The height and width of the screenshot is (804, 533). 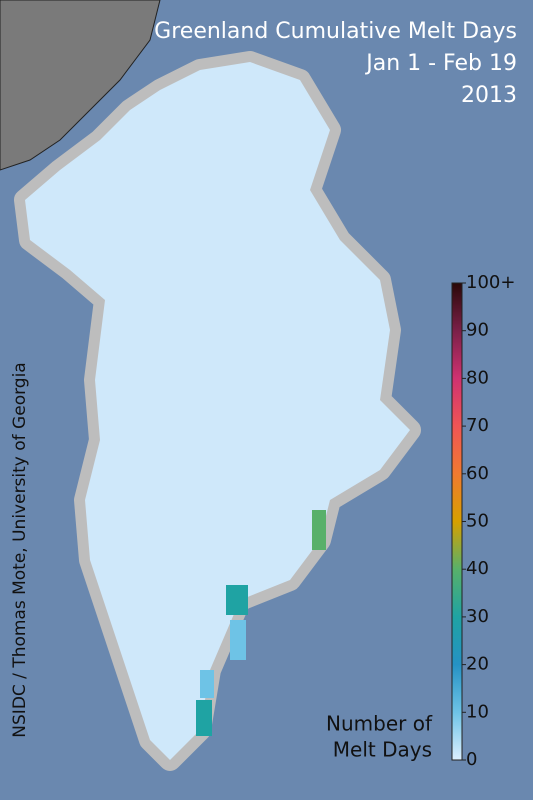 I want to click on tick-label: 60, so click(x=477, y=473).